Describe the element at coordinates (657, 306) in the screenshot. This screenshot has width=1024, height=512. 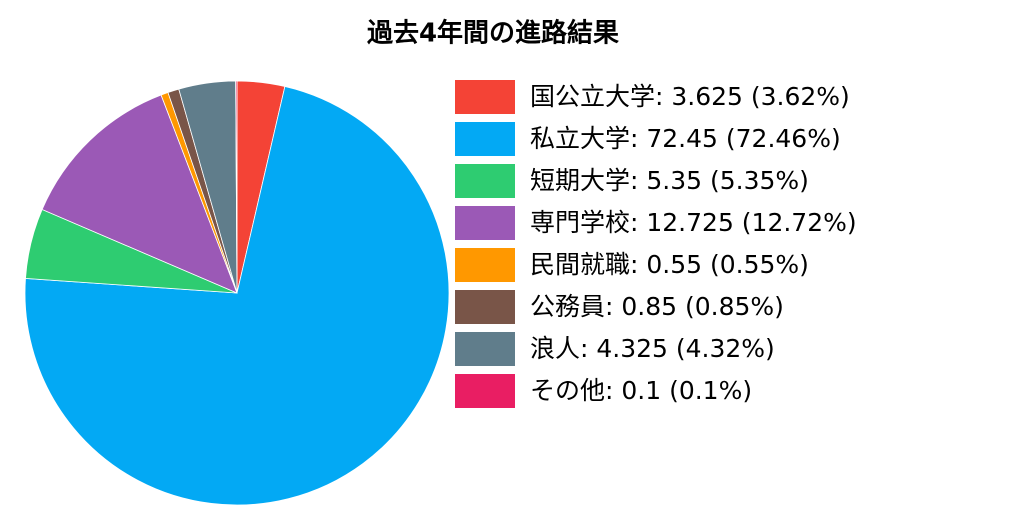
I see `legend-label: 公務員: 0.85 (0.85%)` at that location.